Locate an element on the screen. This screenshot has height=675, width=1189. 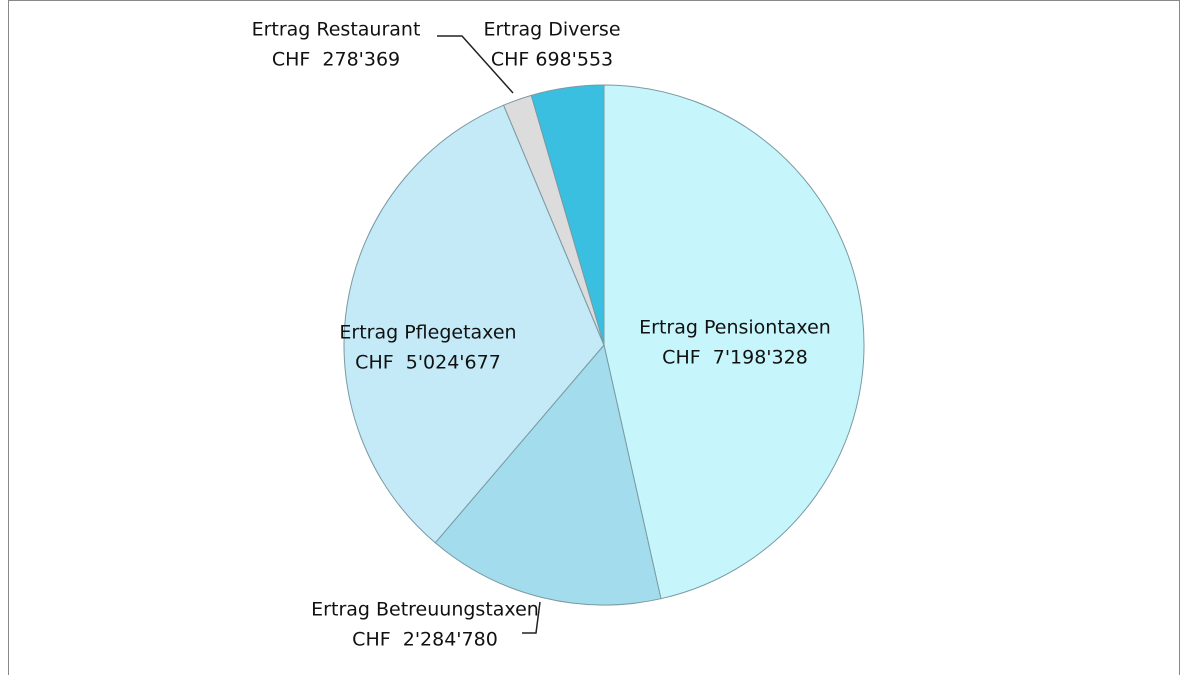
slice-label-value: CHF 2'284'780 is located at coordinates (425, 640).